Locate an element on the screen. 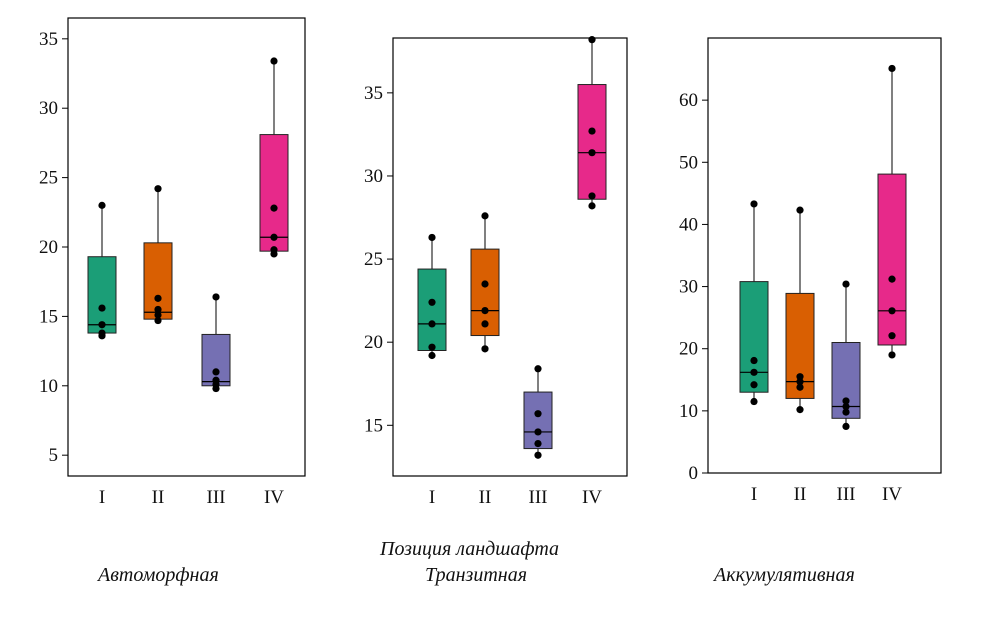 This screenshot has width=1002, height=644. caption-automorphic: Автоморфная is located at coordinates (158, 575).